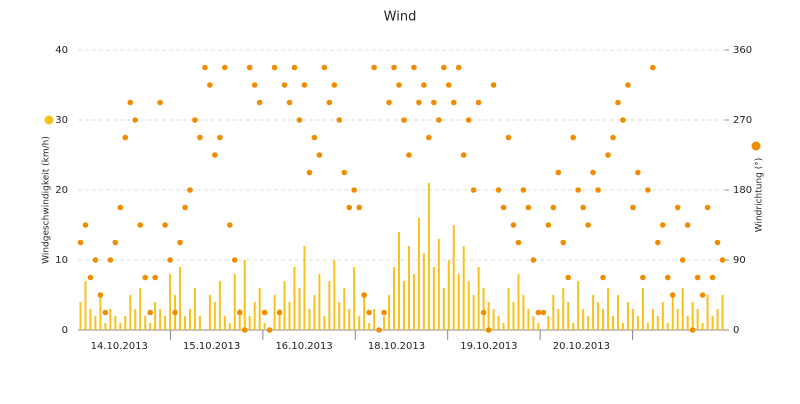  Describe the element at coordinates (65, 330) in the screenshot. I see `y-tick-label: 0` at that location.